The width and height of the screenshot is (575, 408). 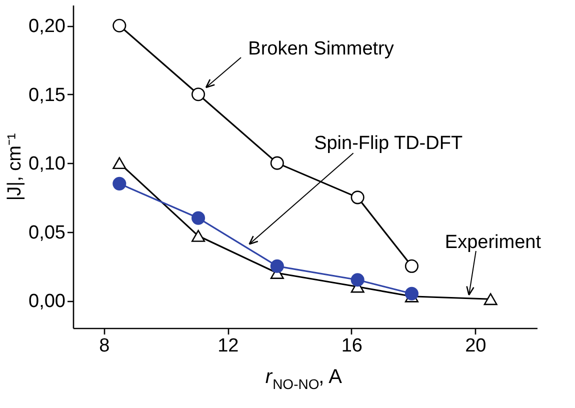 I want to click on y-tick-label: 0,15, so click(x=47, y=95).